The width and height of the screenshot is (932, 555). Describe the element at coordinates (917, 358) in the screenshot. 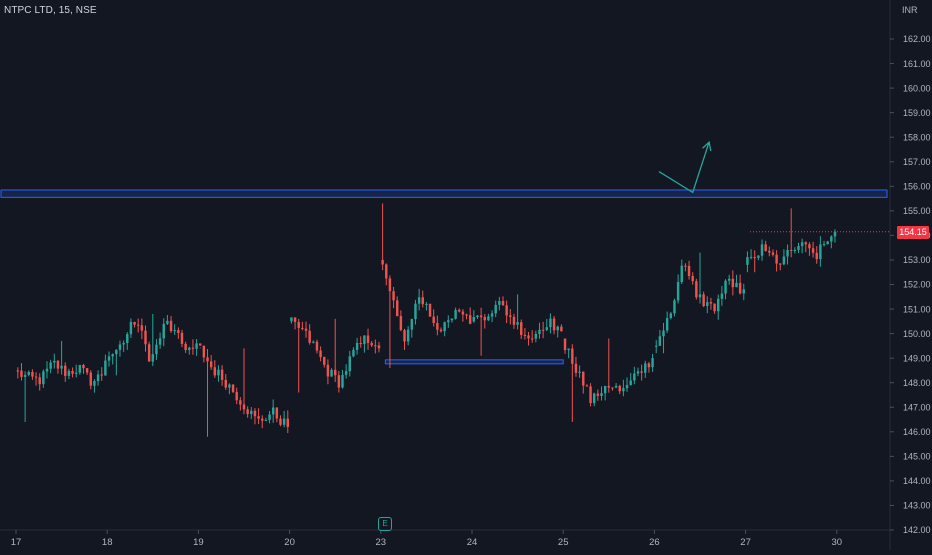

I see `y-tick-label: 149.00` at that location.